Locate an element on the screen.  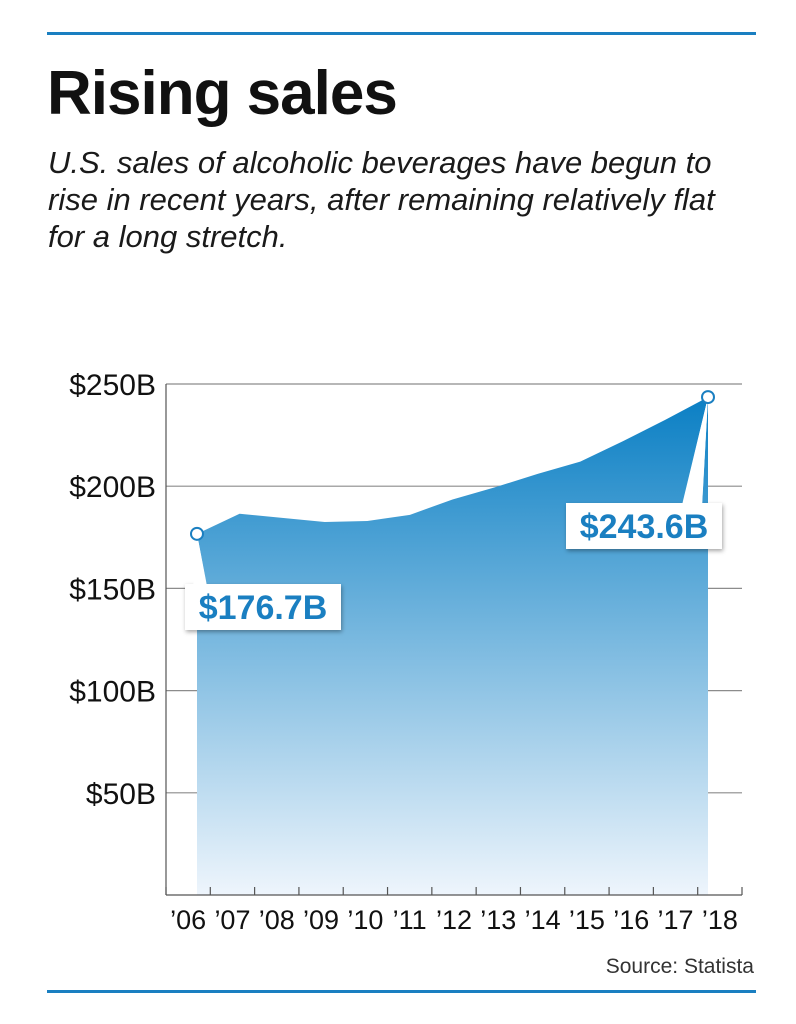
x-tick-label: ’07 is located at coordinates (232, 920).